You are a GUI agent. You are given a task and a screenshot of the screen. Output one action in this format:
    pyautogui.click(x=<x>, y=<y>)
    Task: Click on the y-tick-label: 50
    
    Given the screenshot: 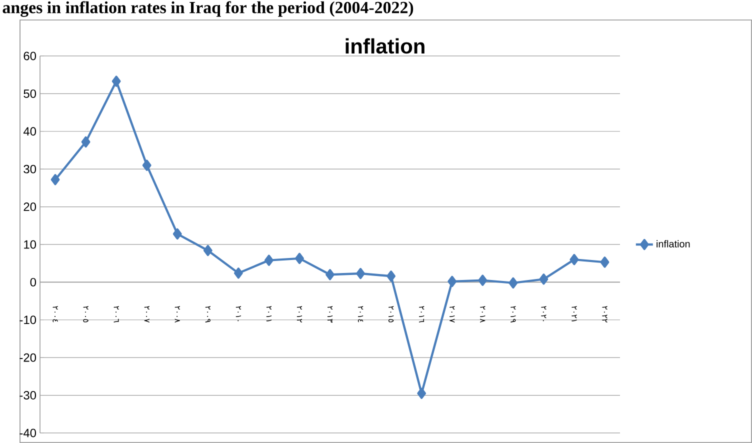 What is the action you would take?
    pyautogui.click(x=30, y=93)
    